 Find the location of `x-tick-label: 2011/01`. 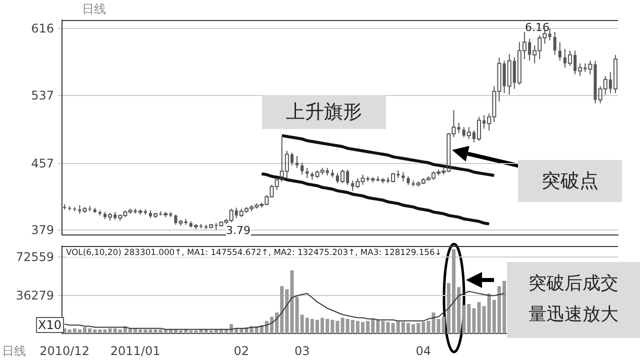

x-tick-label: 2011/01 is located at coordinates (135, 351).